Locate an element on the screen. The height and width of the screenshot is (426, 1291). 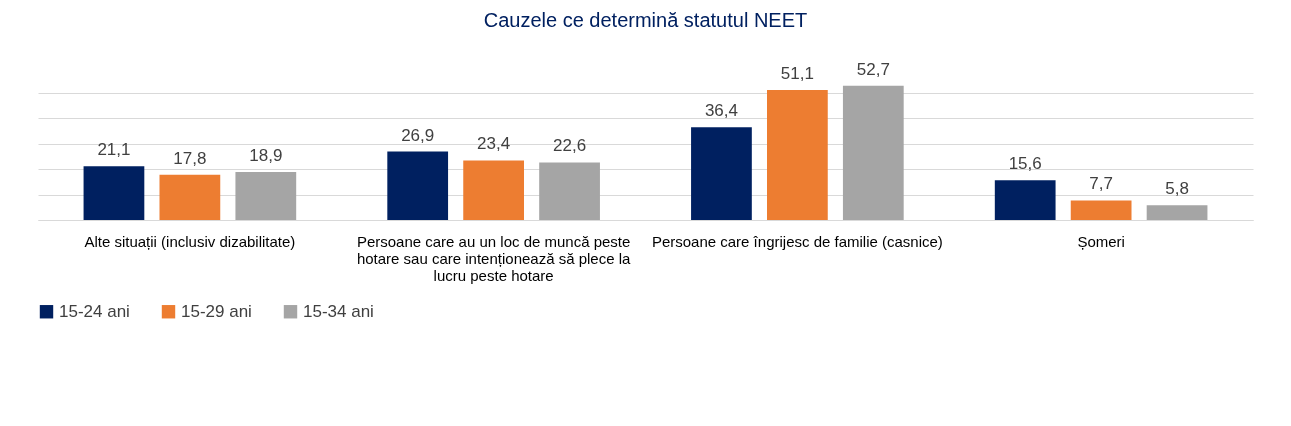
data-label: 52,7 is located at coordinates (873, 69).